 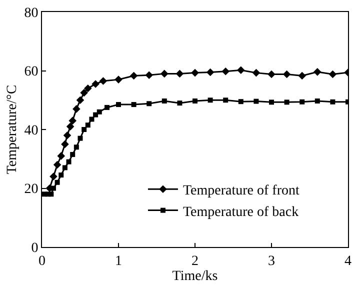 What do you see at coordinates (241, 191) in the screenshot?
I see `legend-label: Temperature of front` at bounding box center [241, 191].